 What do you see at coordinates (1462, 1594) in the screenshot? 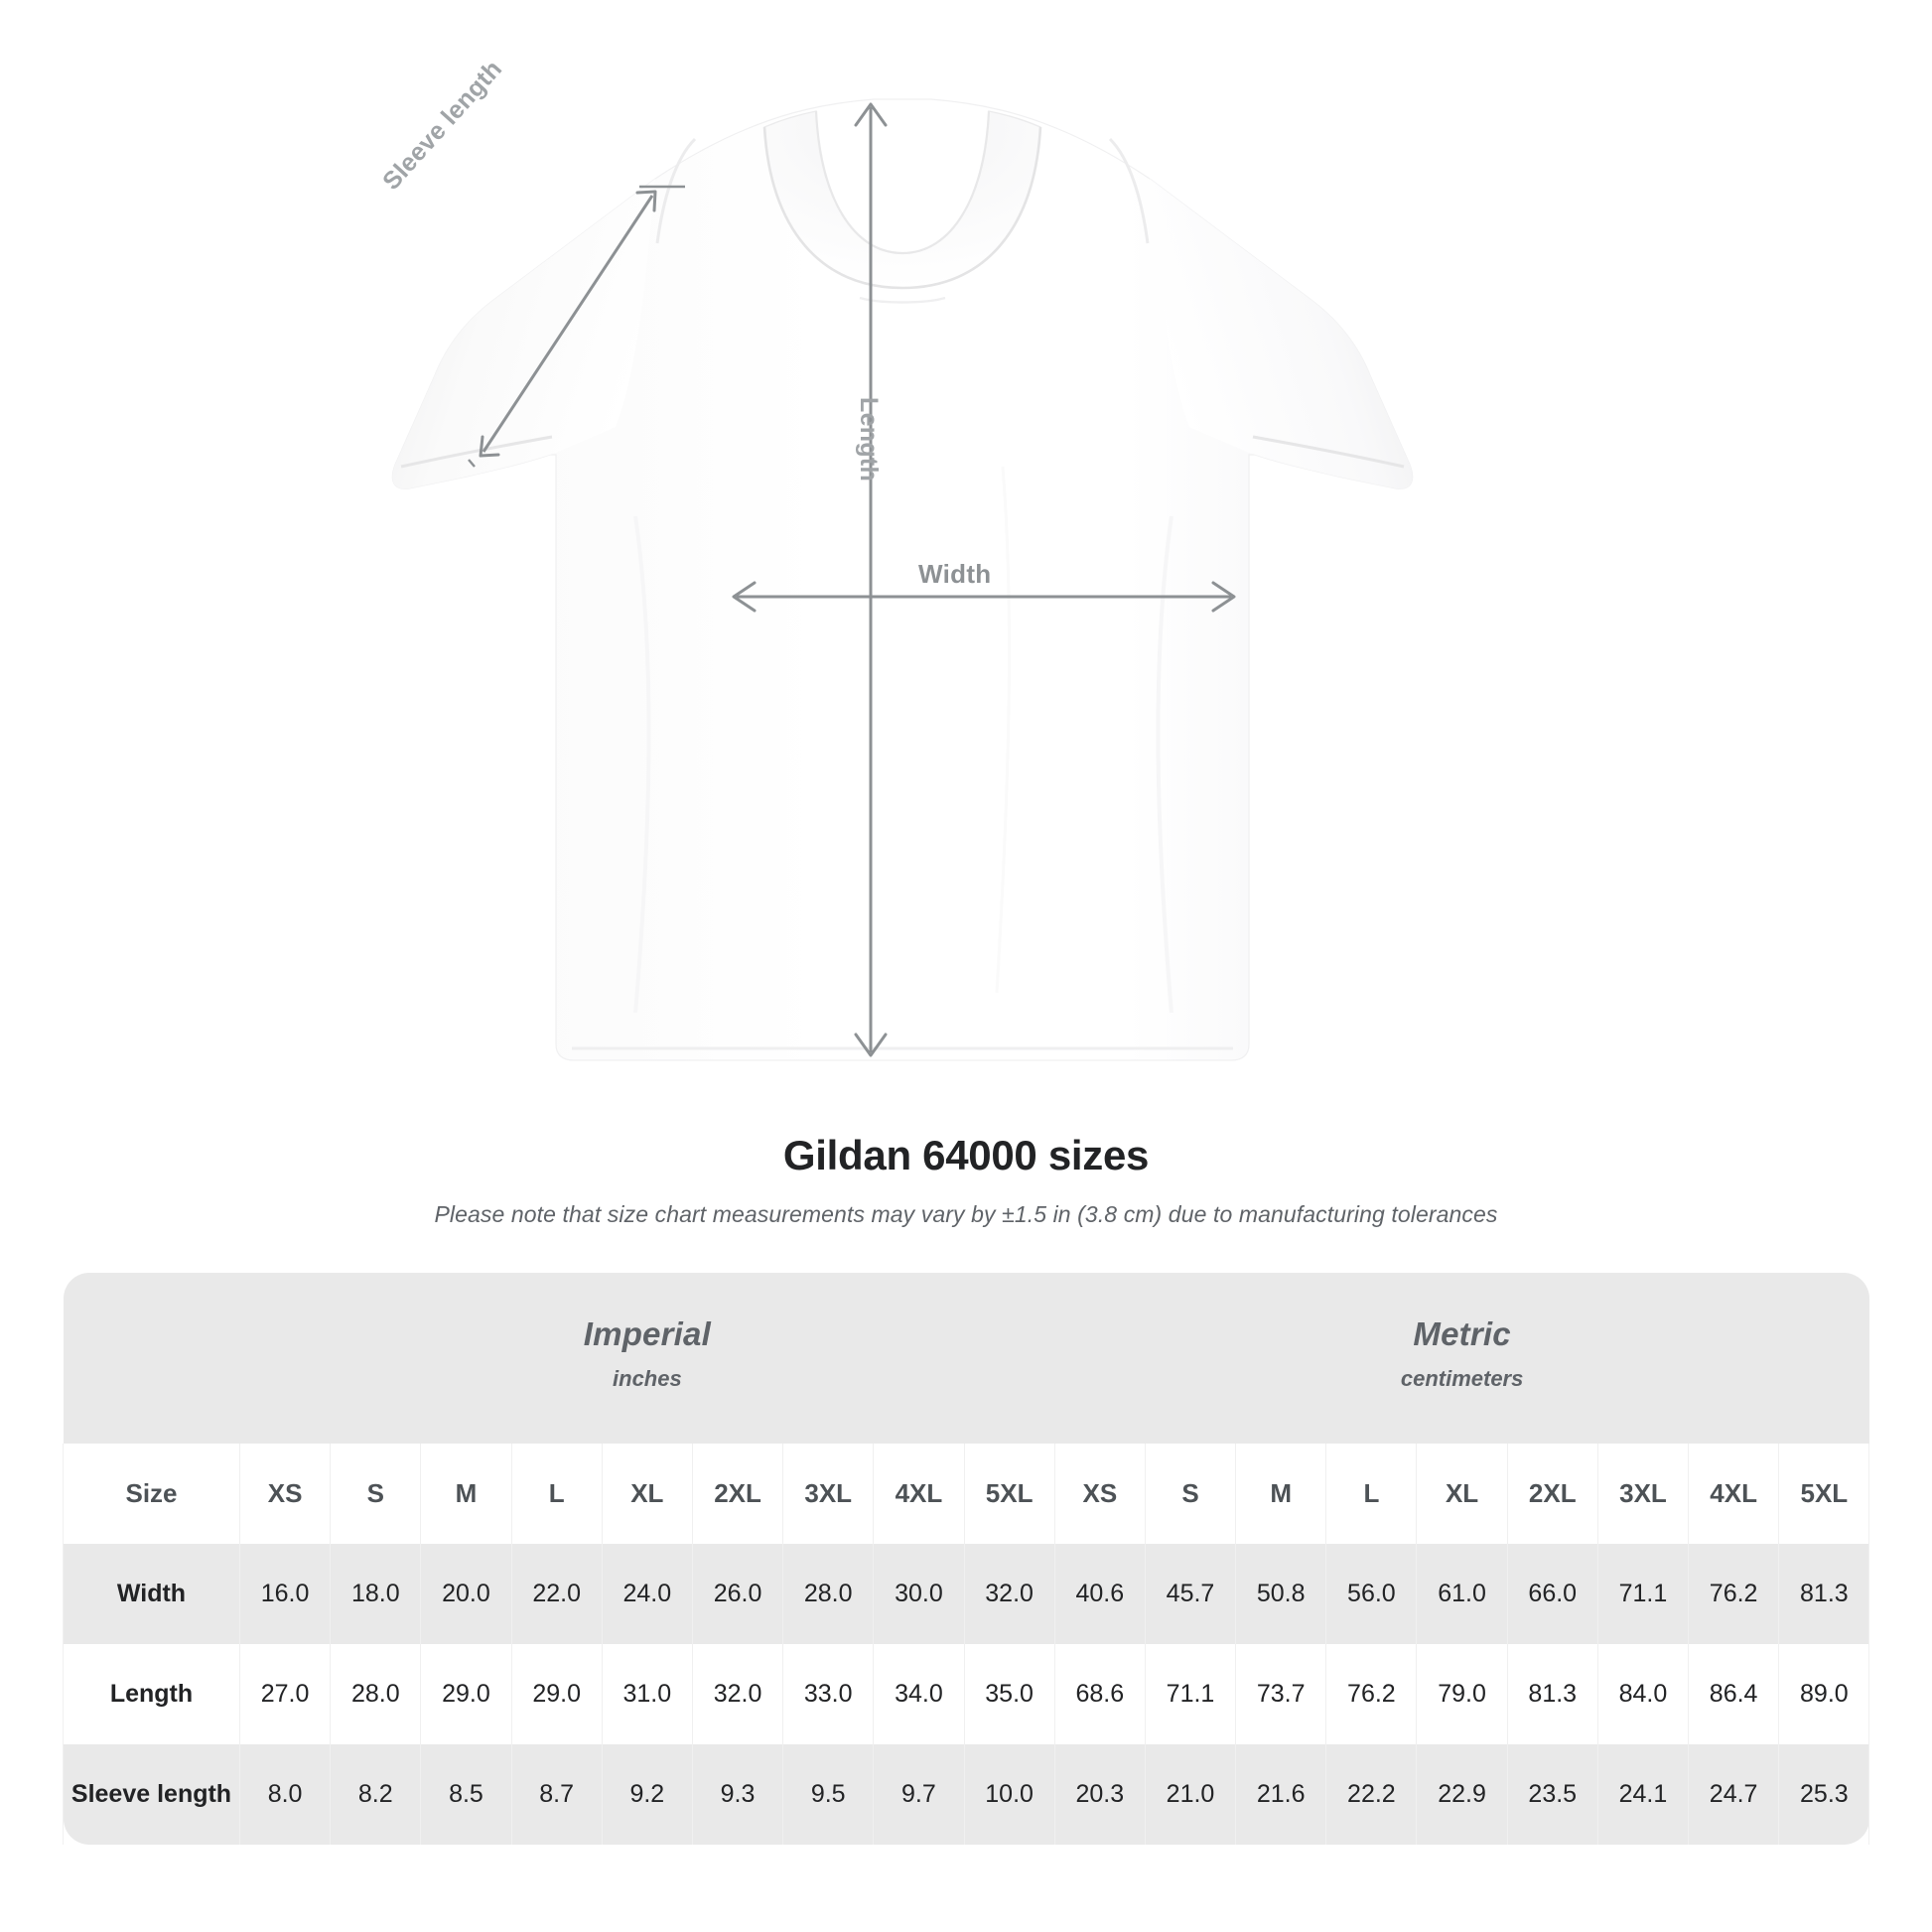
I see `cell-width-metric-xl: 61.0` at bounding box center [1462, 1594].